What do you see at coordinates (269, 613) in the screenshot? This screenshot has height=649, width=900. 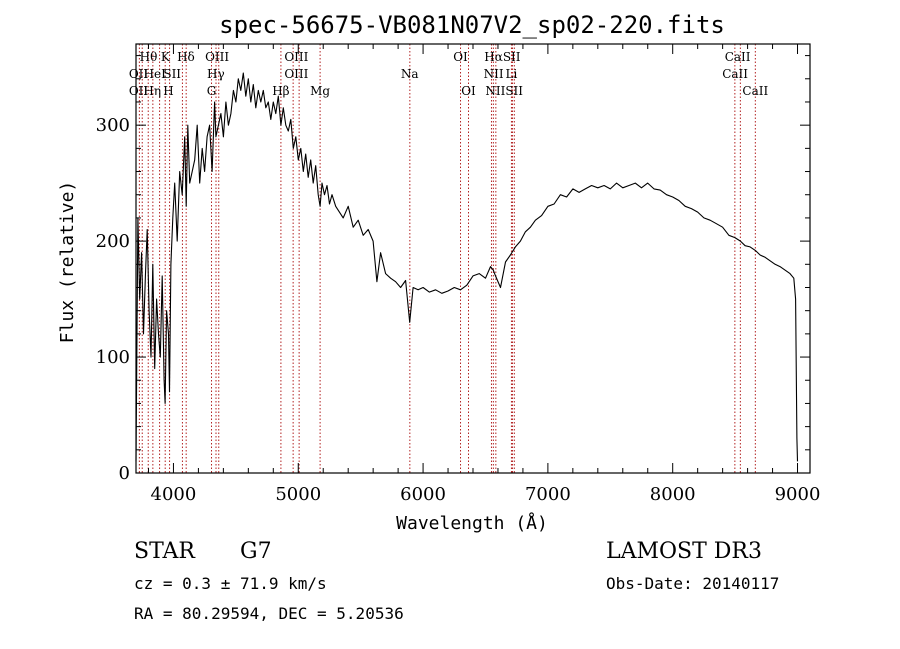 I see `coordinates: RA = 80.29594, DEC = 5.20536` at bounding box center [269, 613].